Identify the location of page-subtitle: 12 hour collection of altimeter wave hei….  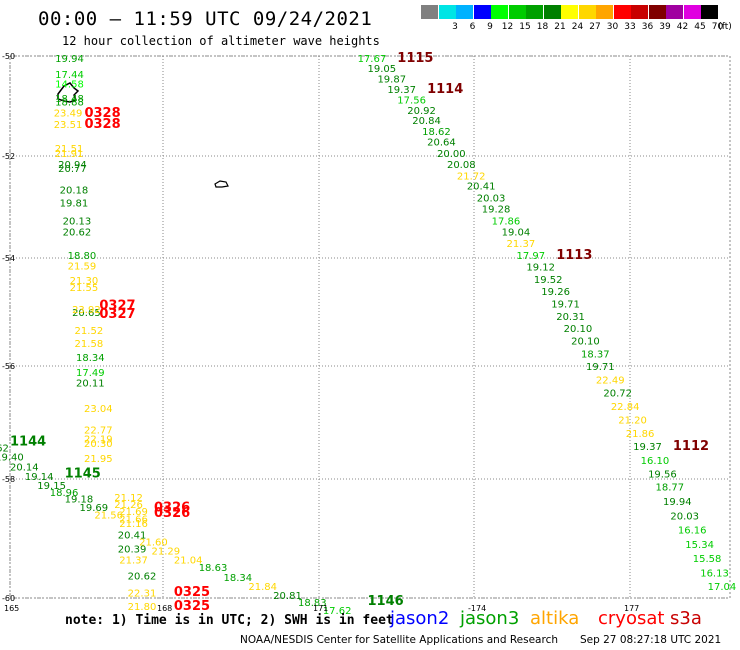
(221, 41).